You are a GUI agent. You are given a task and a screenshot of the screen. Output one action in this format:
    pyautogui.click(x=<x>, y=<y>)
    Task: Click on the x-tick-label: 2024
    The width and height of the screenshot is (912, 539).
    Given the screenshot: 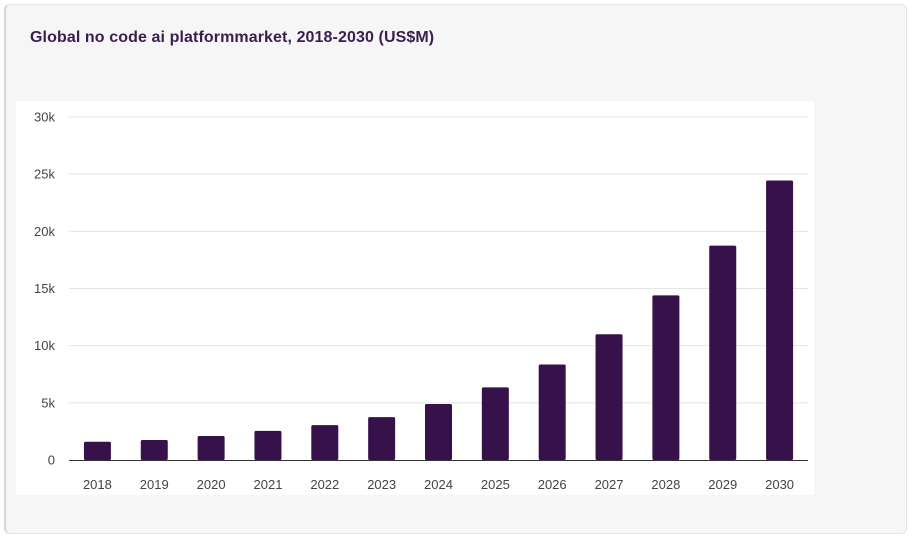 What is the action you would take?
    pyautogui.click(x=438, y=484)
    